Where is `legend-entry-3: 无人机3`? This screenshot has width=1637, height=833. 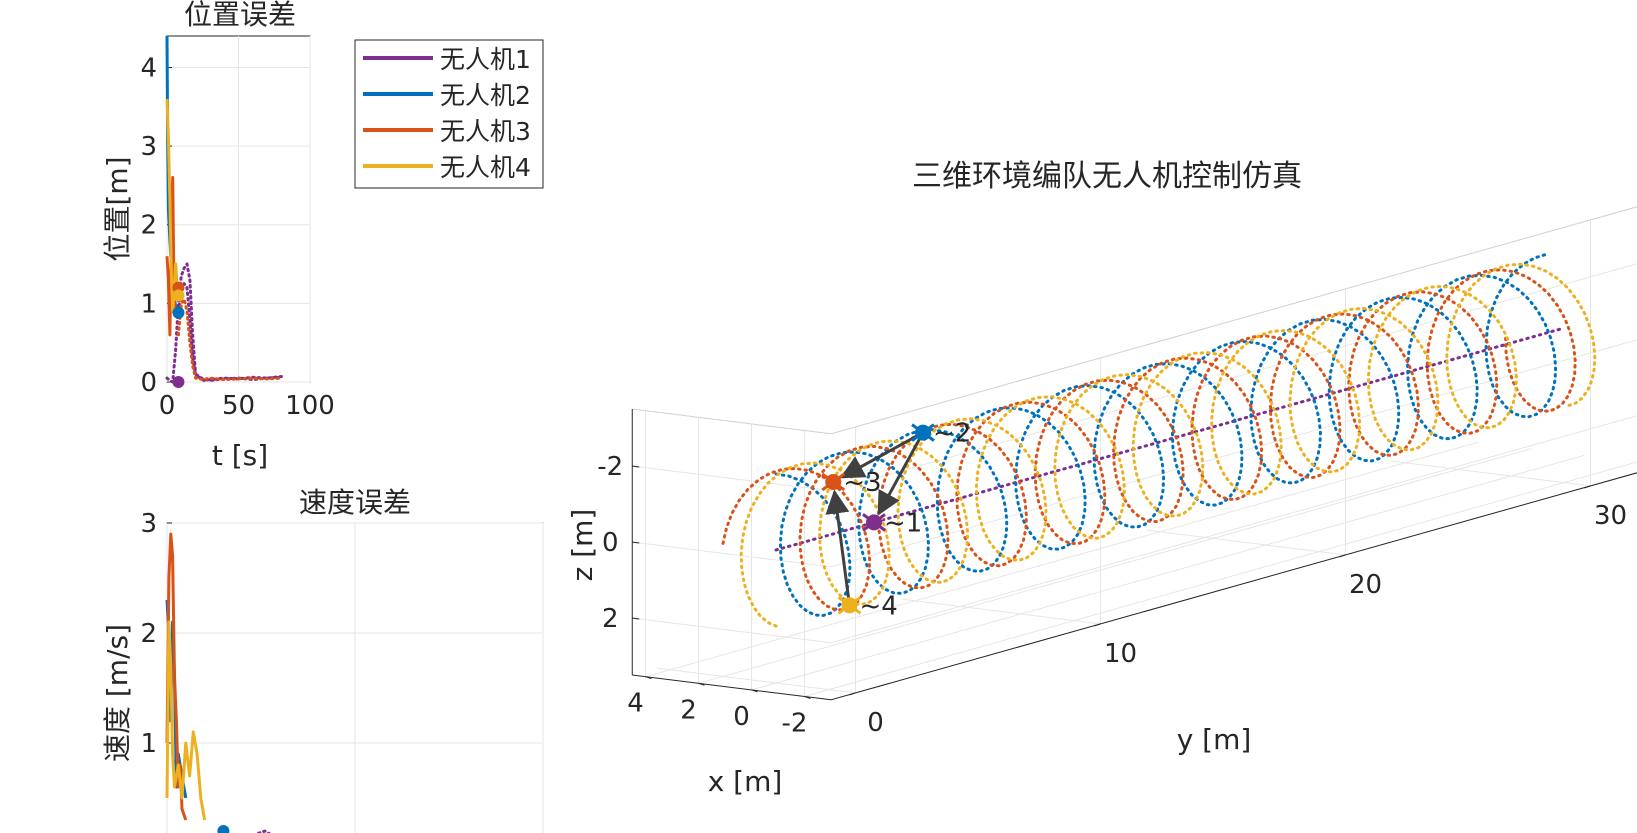 legend-entry-3: 无人机3 is located at coordinates (447, 131).